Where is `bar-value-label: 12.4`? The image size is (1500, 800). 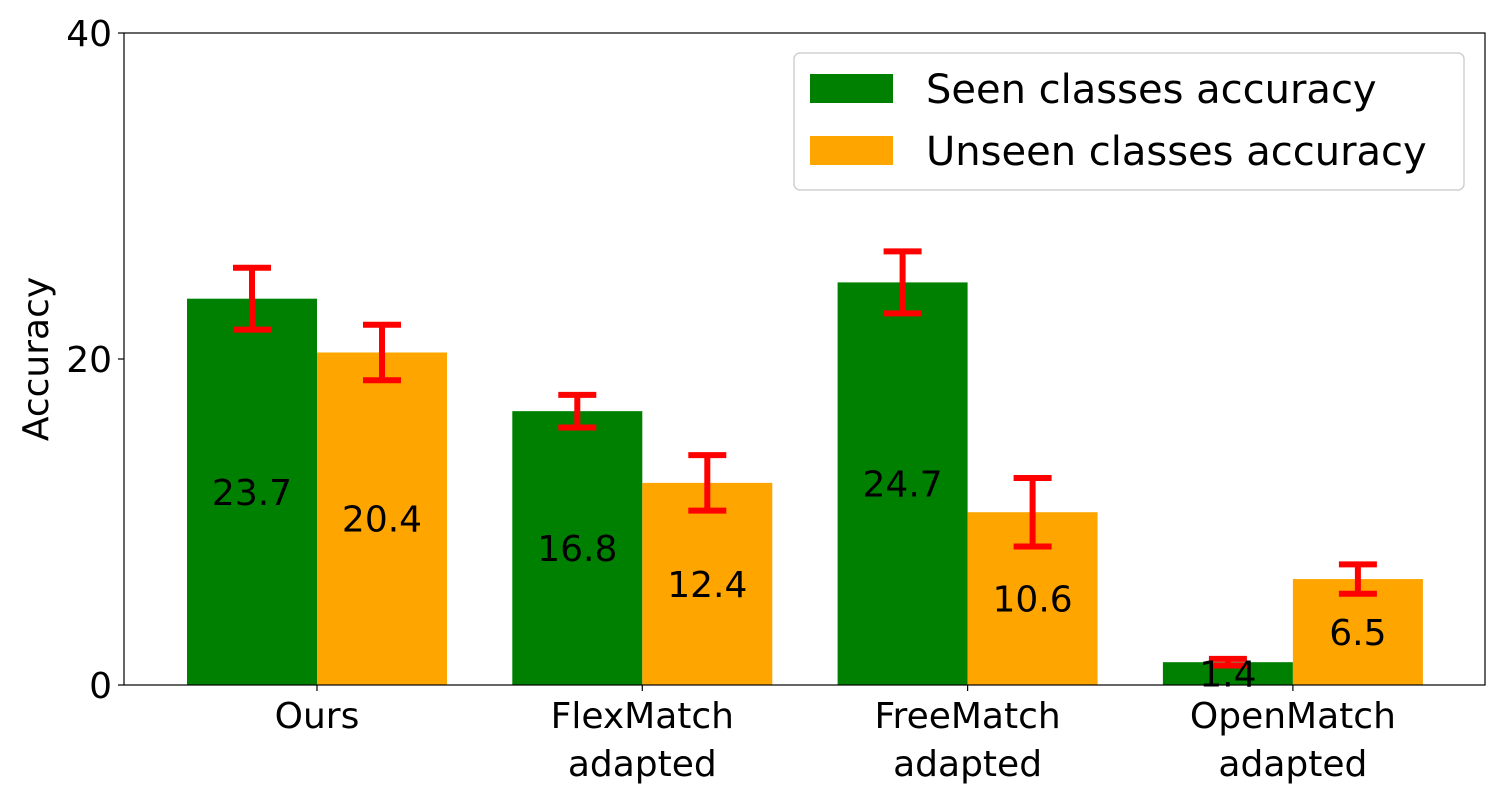
bar-value-label: 12.4 is located at coordinates (707, 585).